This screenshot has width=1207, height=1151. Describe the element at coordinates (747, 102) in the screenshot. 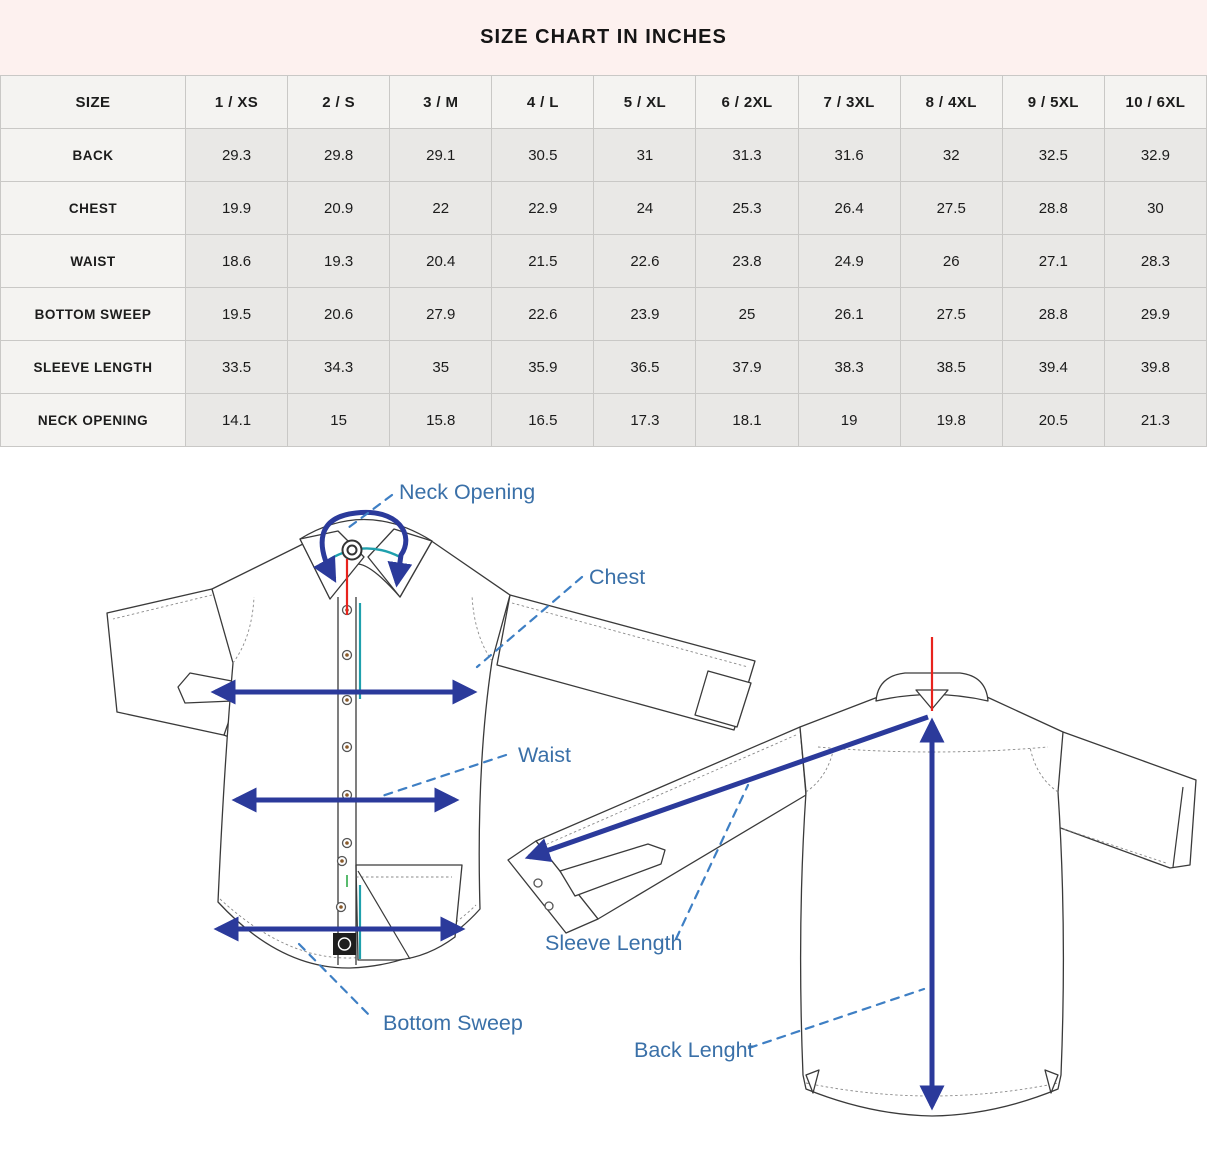

I see `col-header: 6 / 2XL` at that location.